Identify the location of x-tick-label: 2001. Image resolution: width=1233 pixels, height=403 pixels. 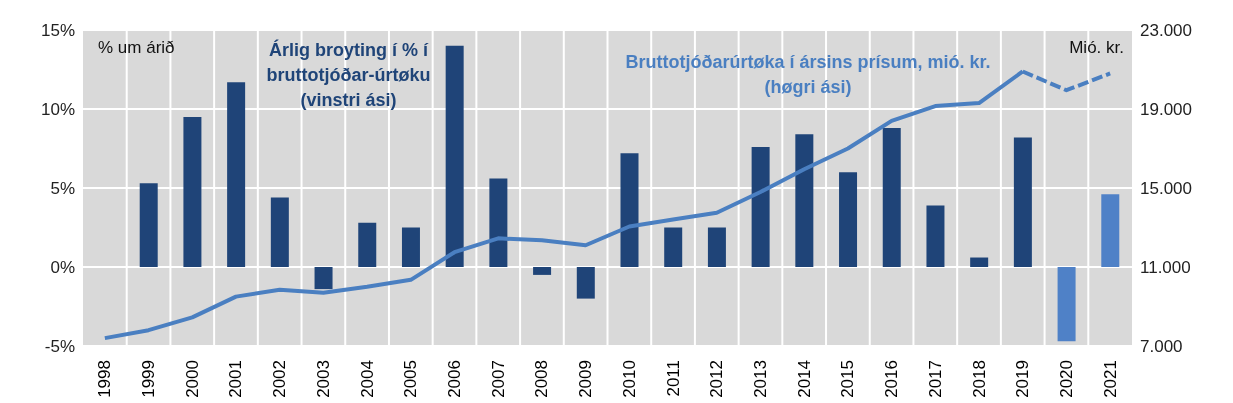
(236, 379).